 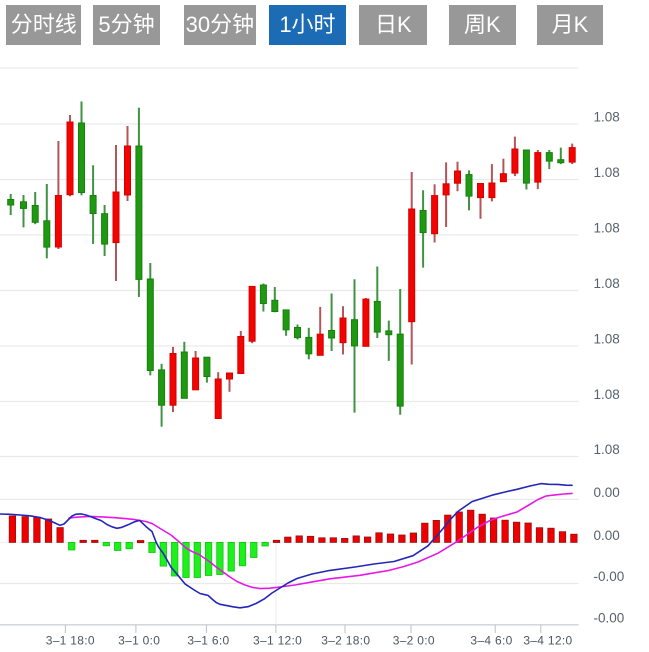 What do you see at coordinates (414, 641) in the screenshot?
I see `svg-text: 3–2 0:0` at bounding box center [414, 641].